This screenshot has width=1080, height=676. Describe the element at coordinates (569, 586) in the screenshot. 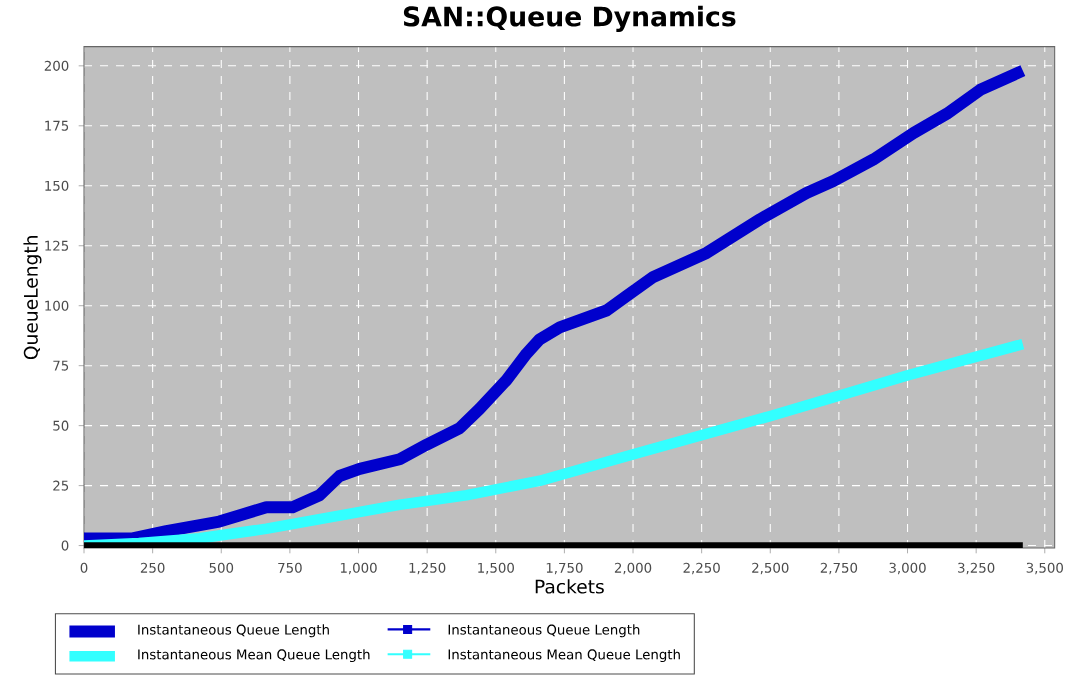

I see `x-axis-title: Packets` at that location.